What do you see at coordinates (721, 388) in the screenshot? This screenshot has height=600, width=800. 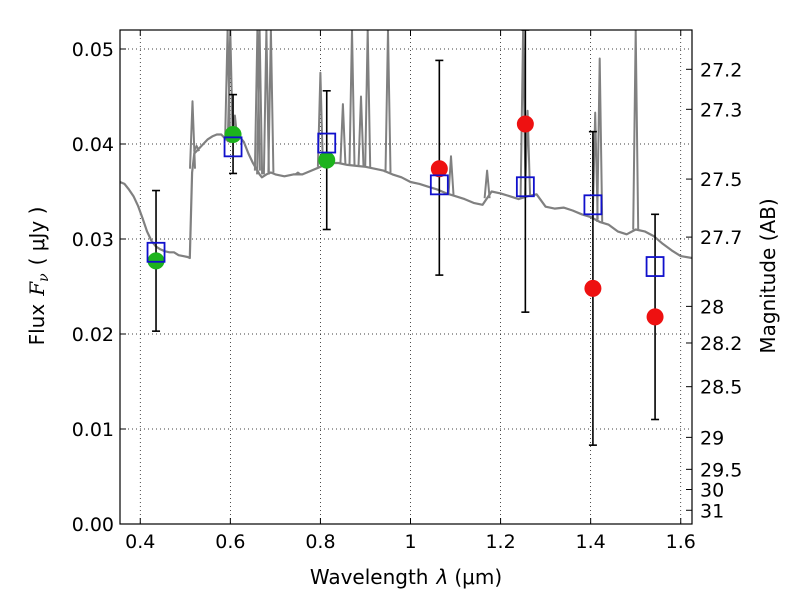 I see `mag-tick-label: 28.5` at bounding box center [721, 388].